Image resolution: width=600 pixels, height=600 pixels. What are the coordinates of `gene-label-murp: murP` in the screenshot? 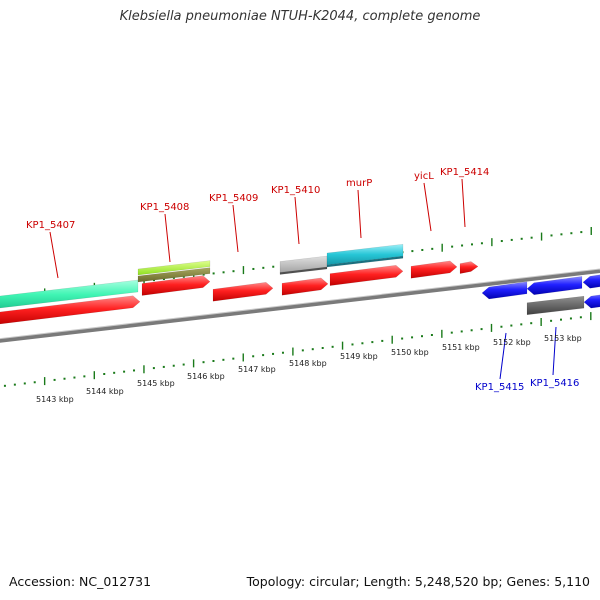 It's located at (359, 183).